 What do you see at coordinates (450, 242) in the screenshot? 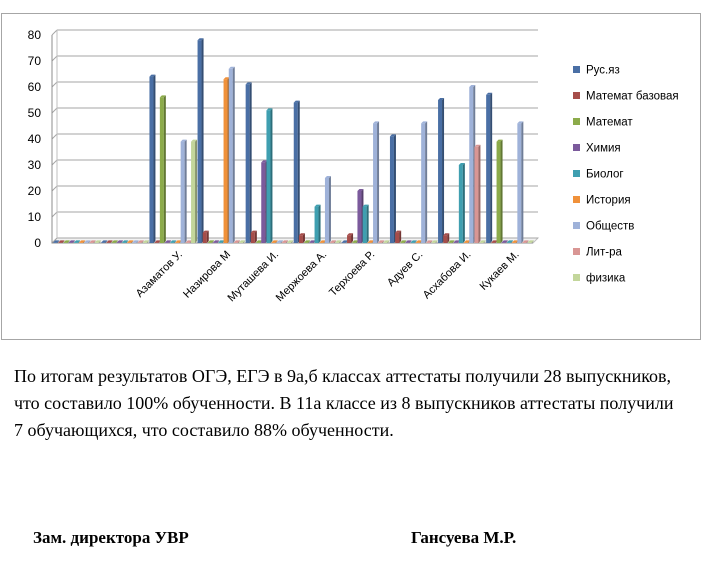
I see `bar-Математ-8` at bounding box center [450, 242].